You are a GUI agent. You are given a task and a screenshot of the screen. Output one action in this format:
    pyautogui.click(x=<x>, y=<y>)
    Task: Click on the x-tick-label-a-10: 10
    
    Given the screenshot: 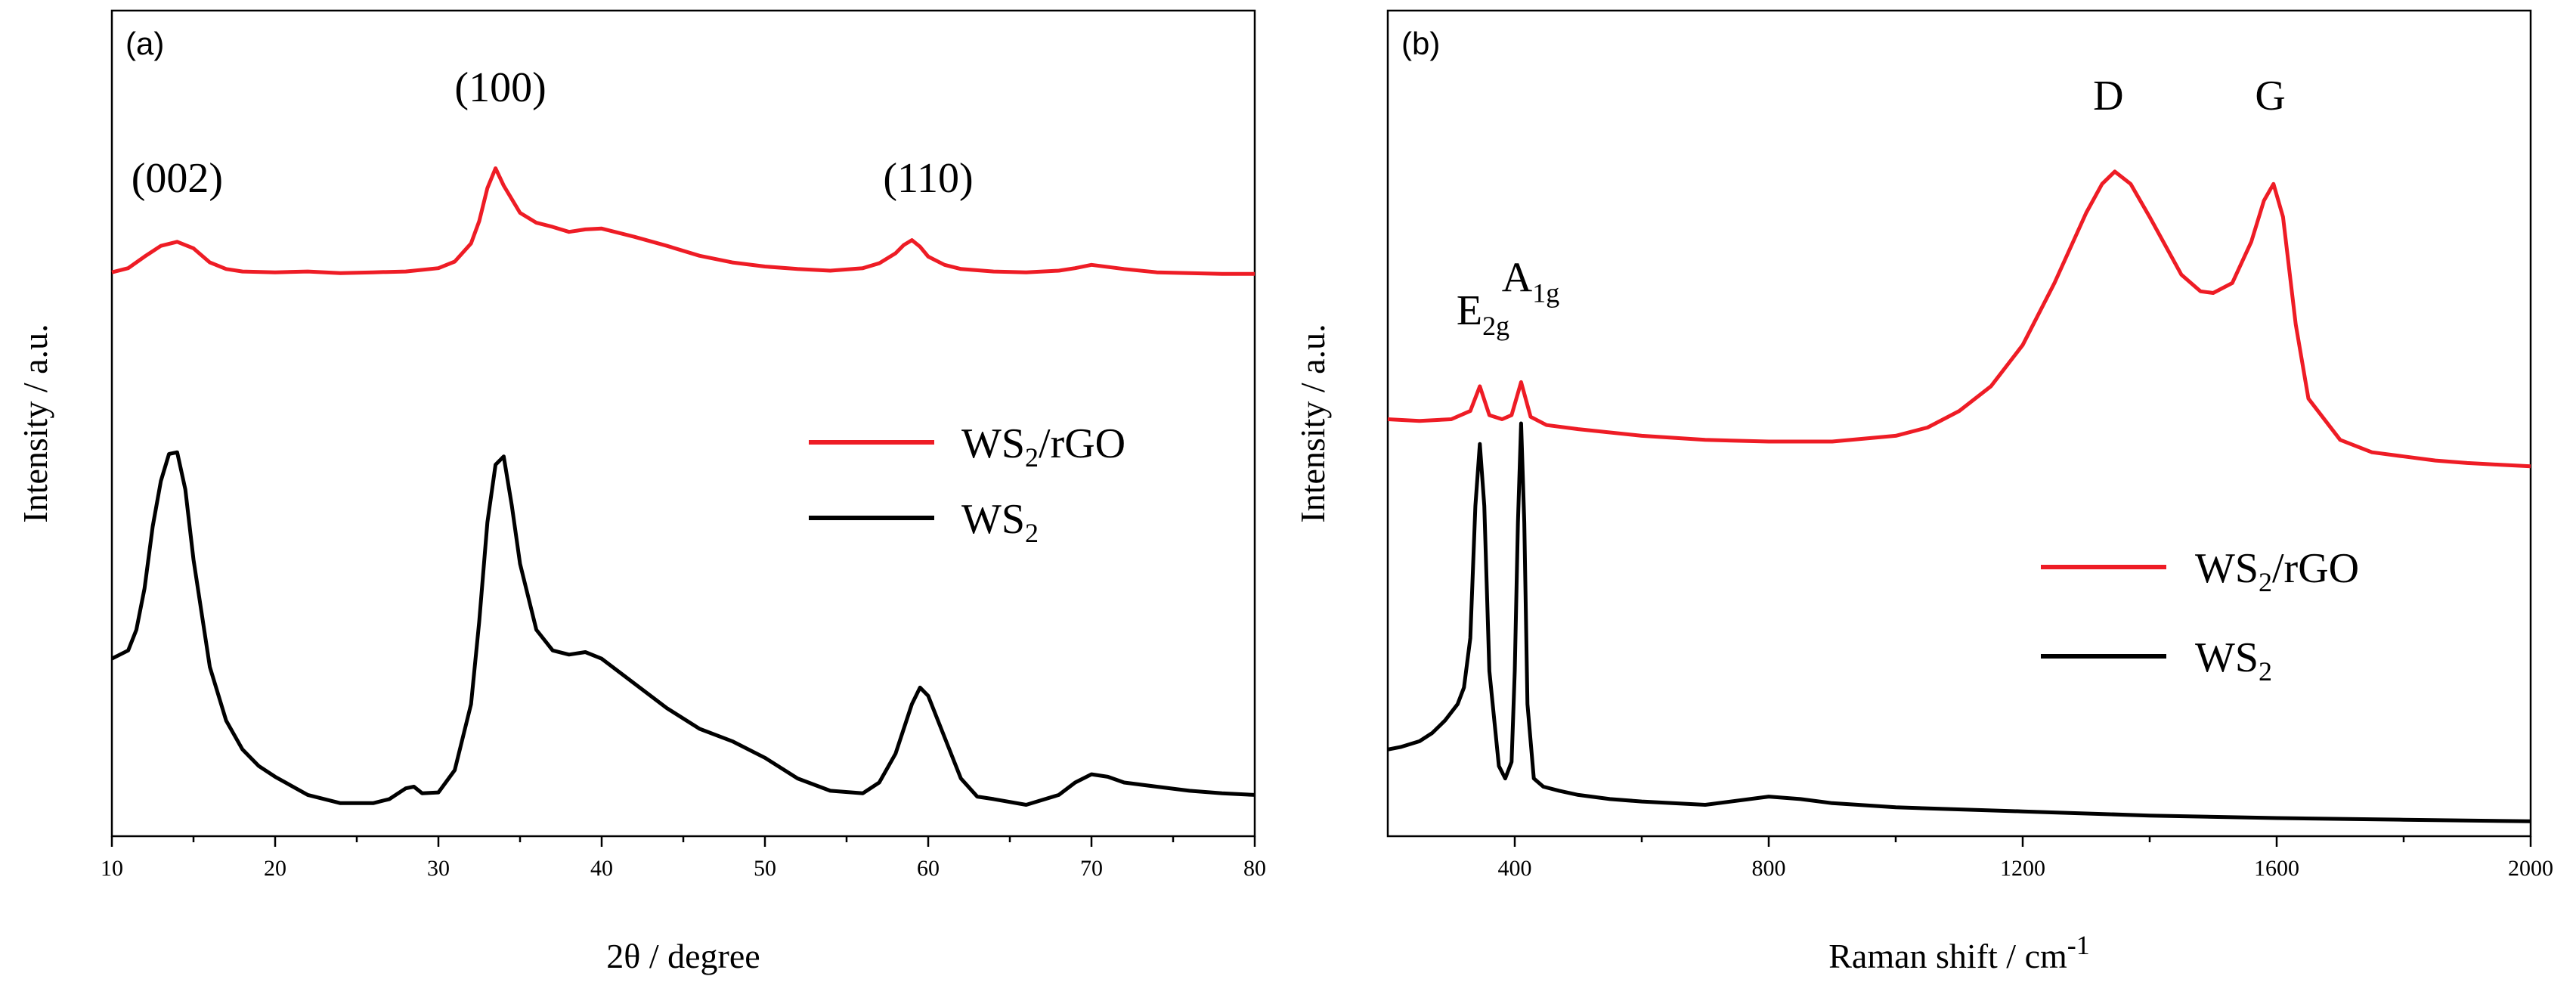 What is the action you would take?
    pyautogui.click(x=112, y=868)
    